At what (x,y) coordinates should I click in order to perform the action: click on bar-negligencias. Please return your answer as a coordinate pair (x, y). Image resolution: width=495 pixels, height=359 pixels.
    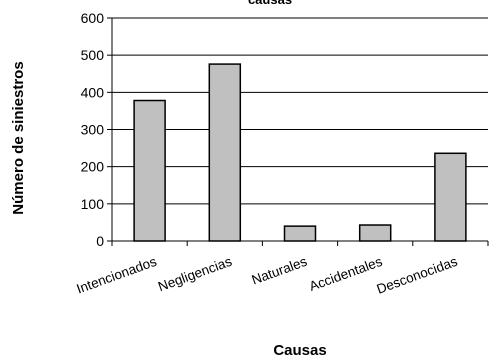
    Looking at the image, I should click on (225, 152).